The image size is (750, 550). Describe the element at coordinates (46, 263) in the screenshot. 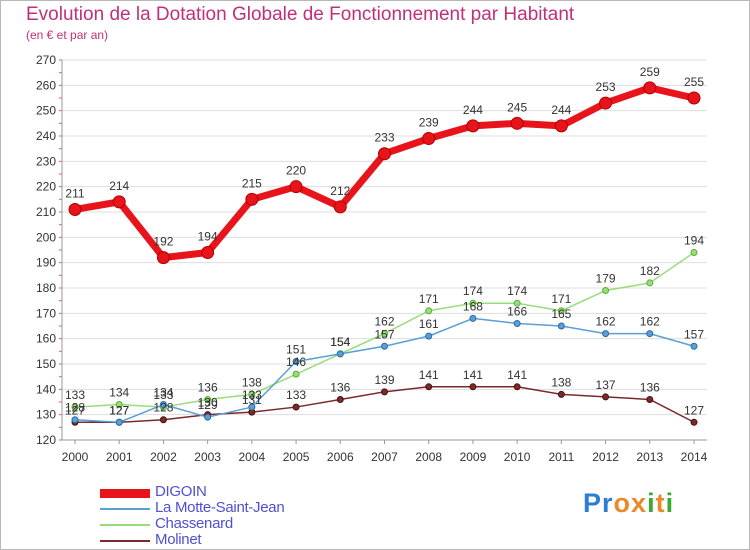

I see `y-tick-label: 190` at that location.